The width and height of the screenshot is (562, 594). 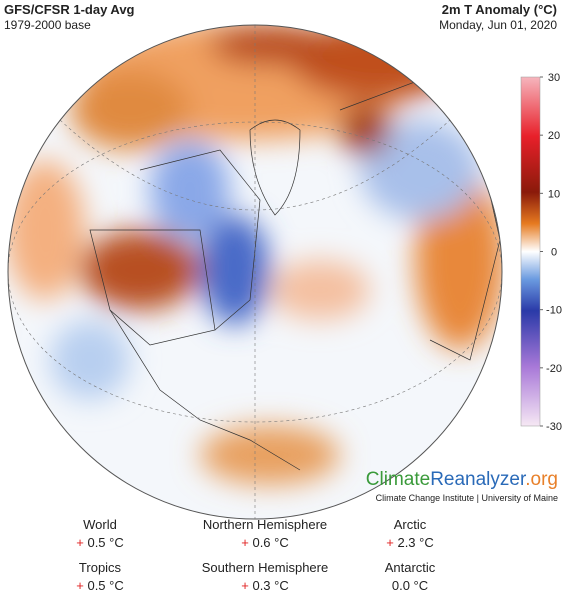 I want to click on logo: ClimateReanalyzer.org, so click(x=462, y=479).